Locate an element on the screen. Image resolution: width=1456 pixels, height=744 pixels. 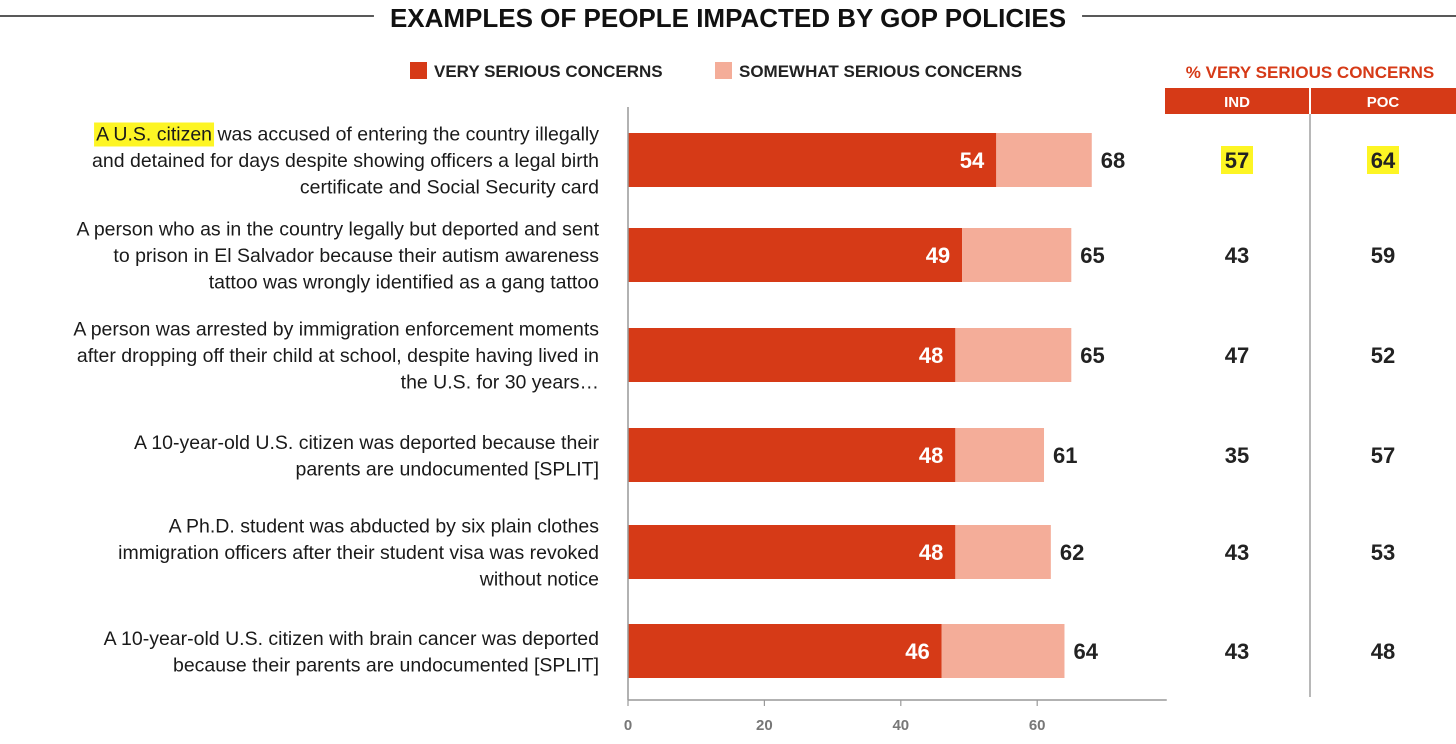
bar-value-label: 46 is located at coordinates (917, 651).